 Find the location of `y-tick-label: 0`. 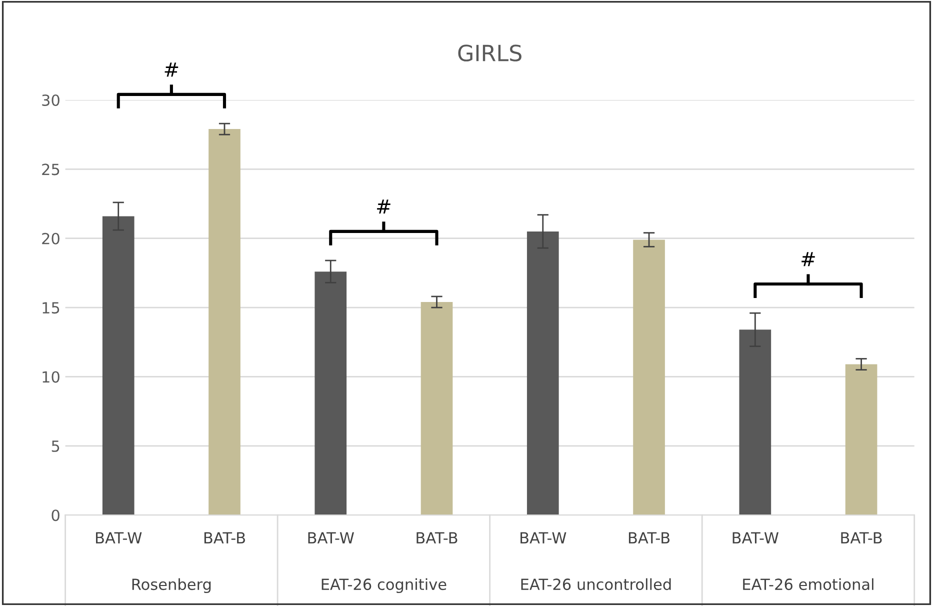

y-tick-label: 0 is located at coordinates (56, 516).